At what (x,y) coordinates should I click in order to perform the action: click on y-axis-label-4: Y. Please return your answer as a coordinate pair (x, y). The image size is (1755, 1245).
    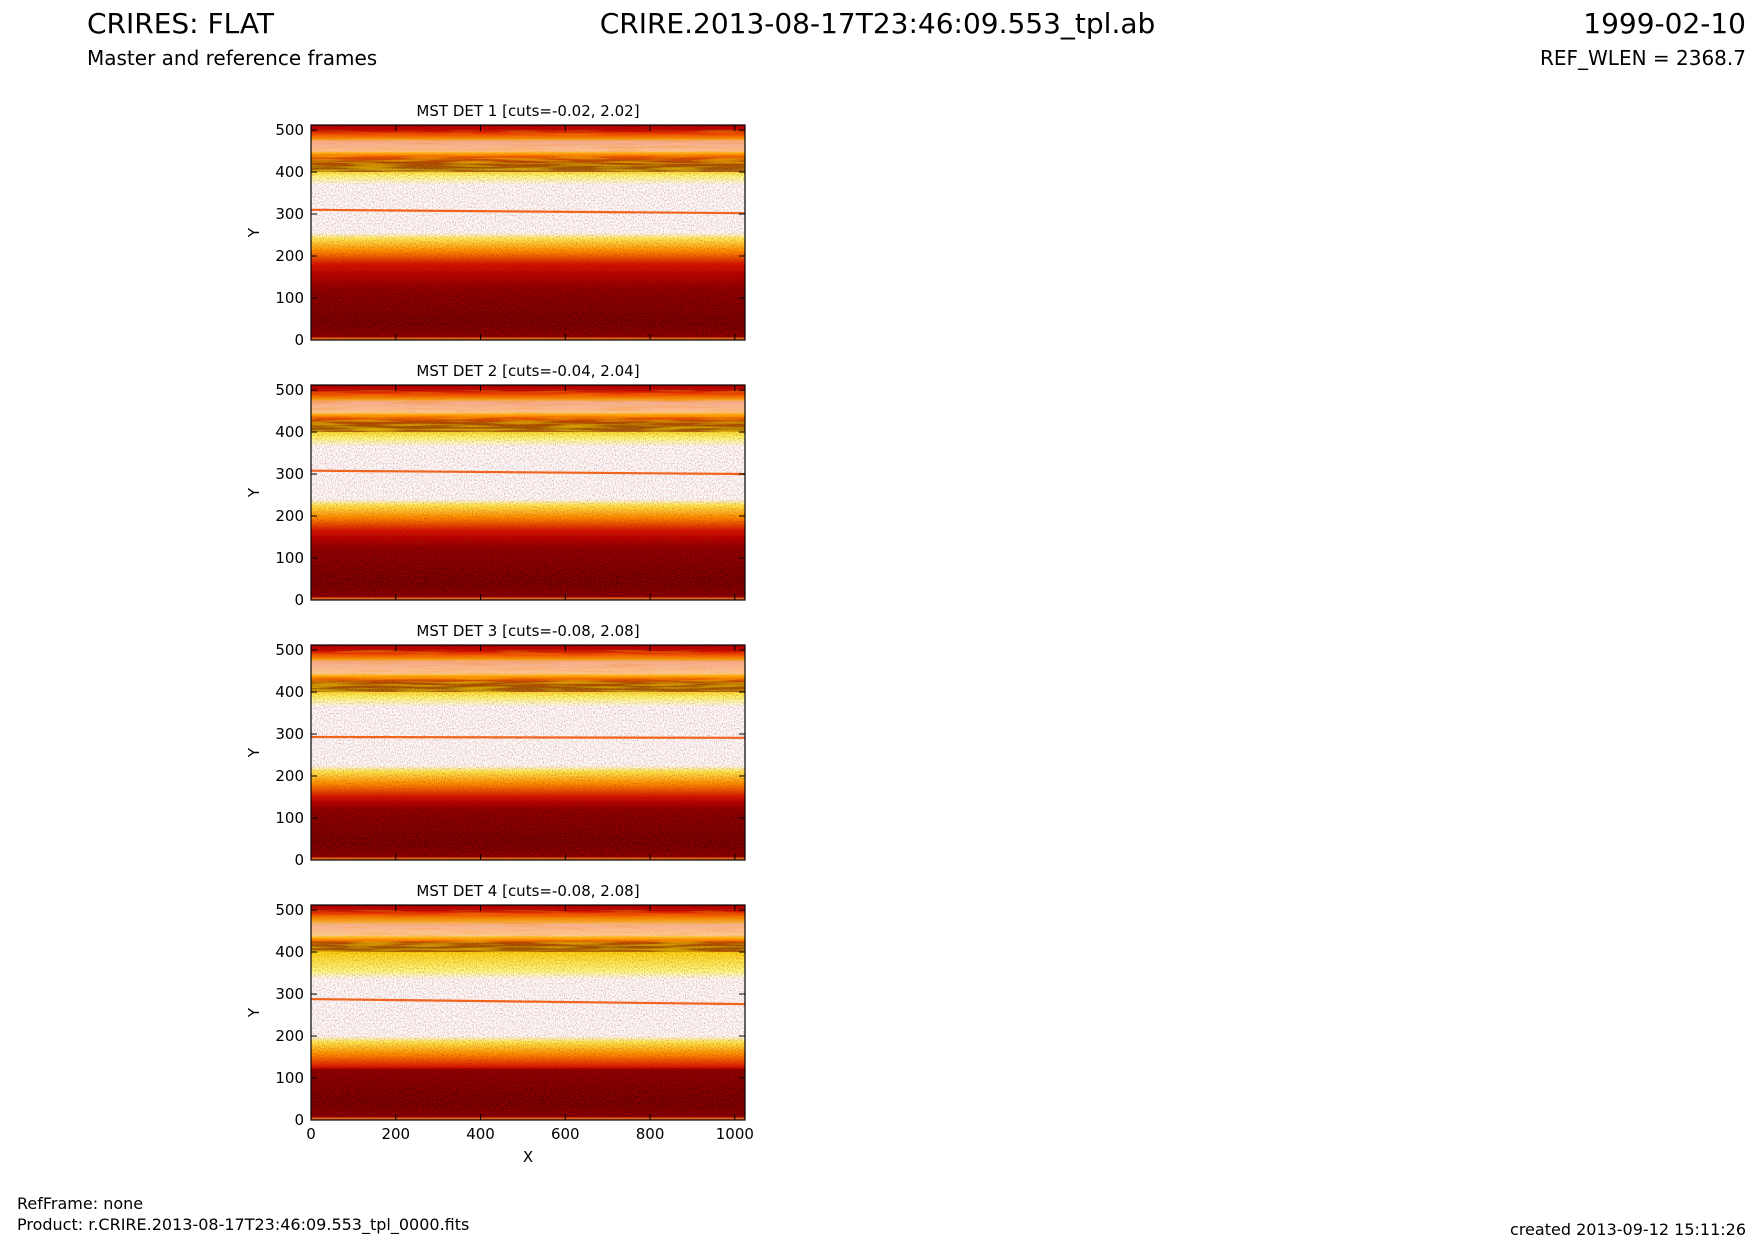
    Looking at the image, I should click on (254, 1012).